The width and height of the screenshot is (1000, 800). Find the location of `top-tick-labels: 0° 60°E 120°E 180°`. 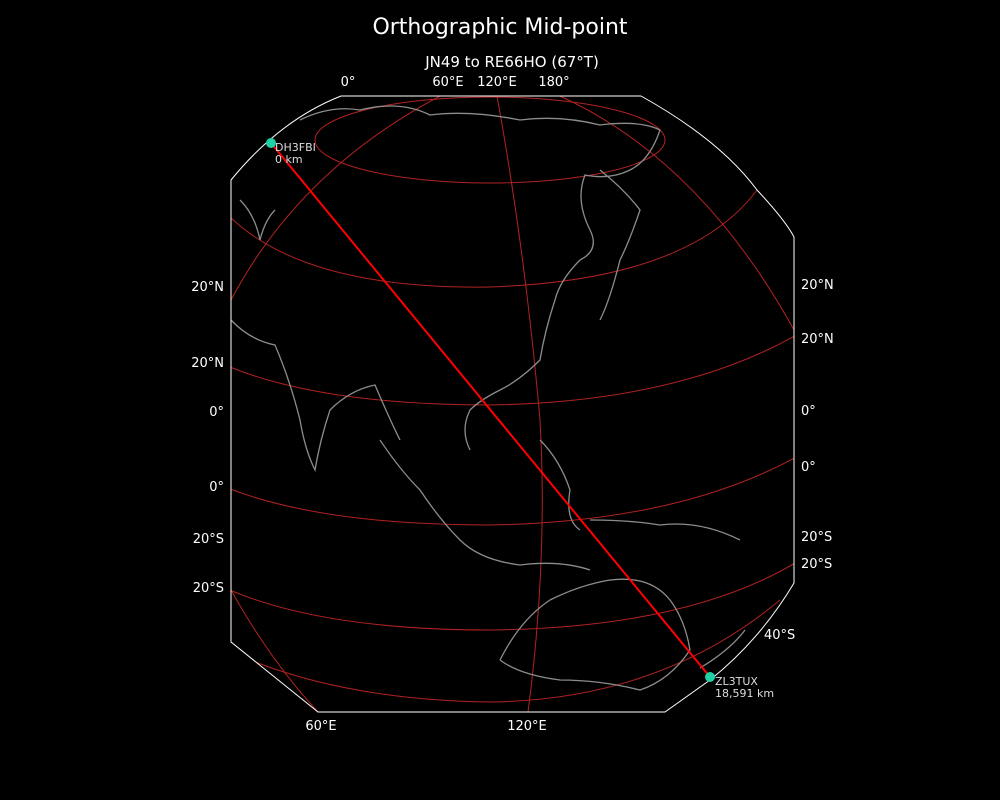

top-tick-labels: 0° 60°E 120°E 180° is located at coordinates (455, 82).